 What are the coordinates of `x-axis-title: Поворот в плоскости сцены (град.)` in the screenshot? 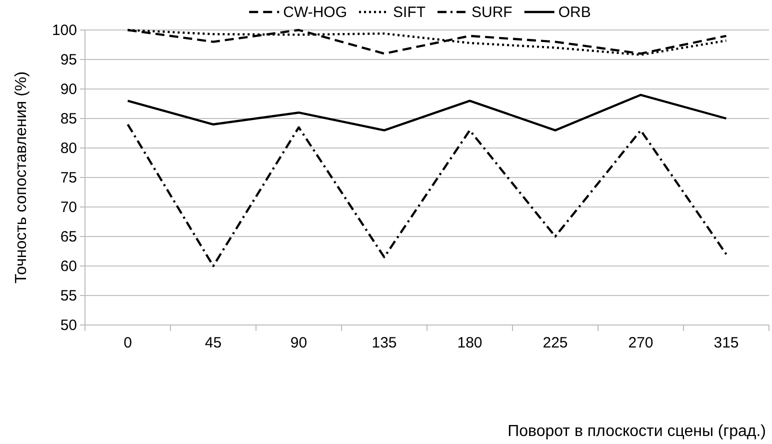 It's located at (637, 431).